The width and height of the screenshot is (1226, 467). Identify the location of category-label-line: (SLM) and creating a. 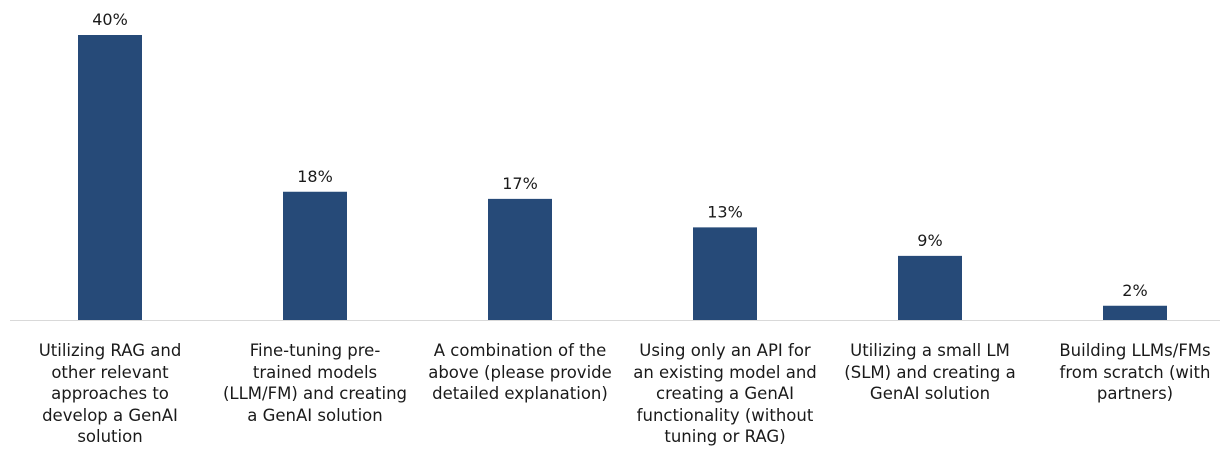
(930, 372).